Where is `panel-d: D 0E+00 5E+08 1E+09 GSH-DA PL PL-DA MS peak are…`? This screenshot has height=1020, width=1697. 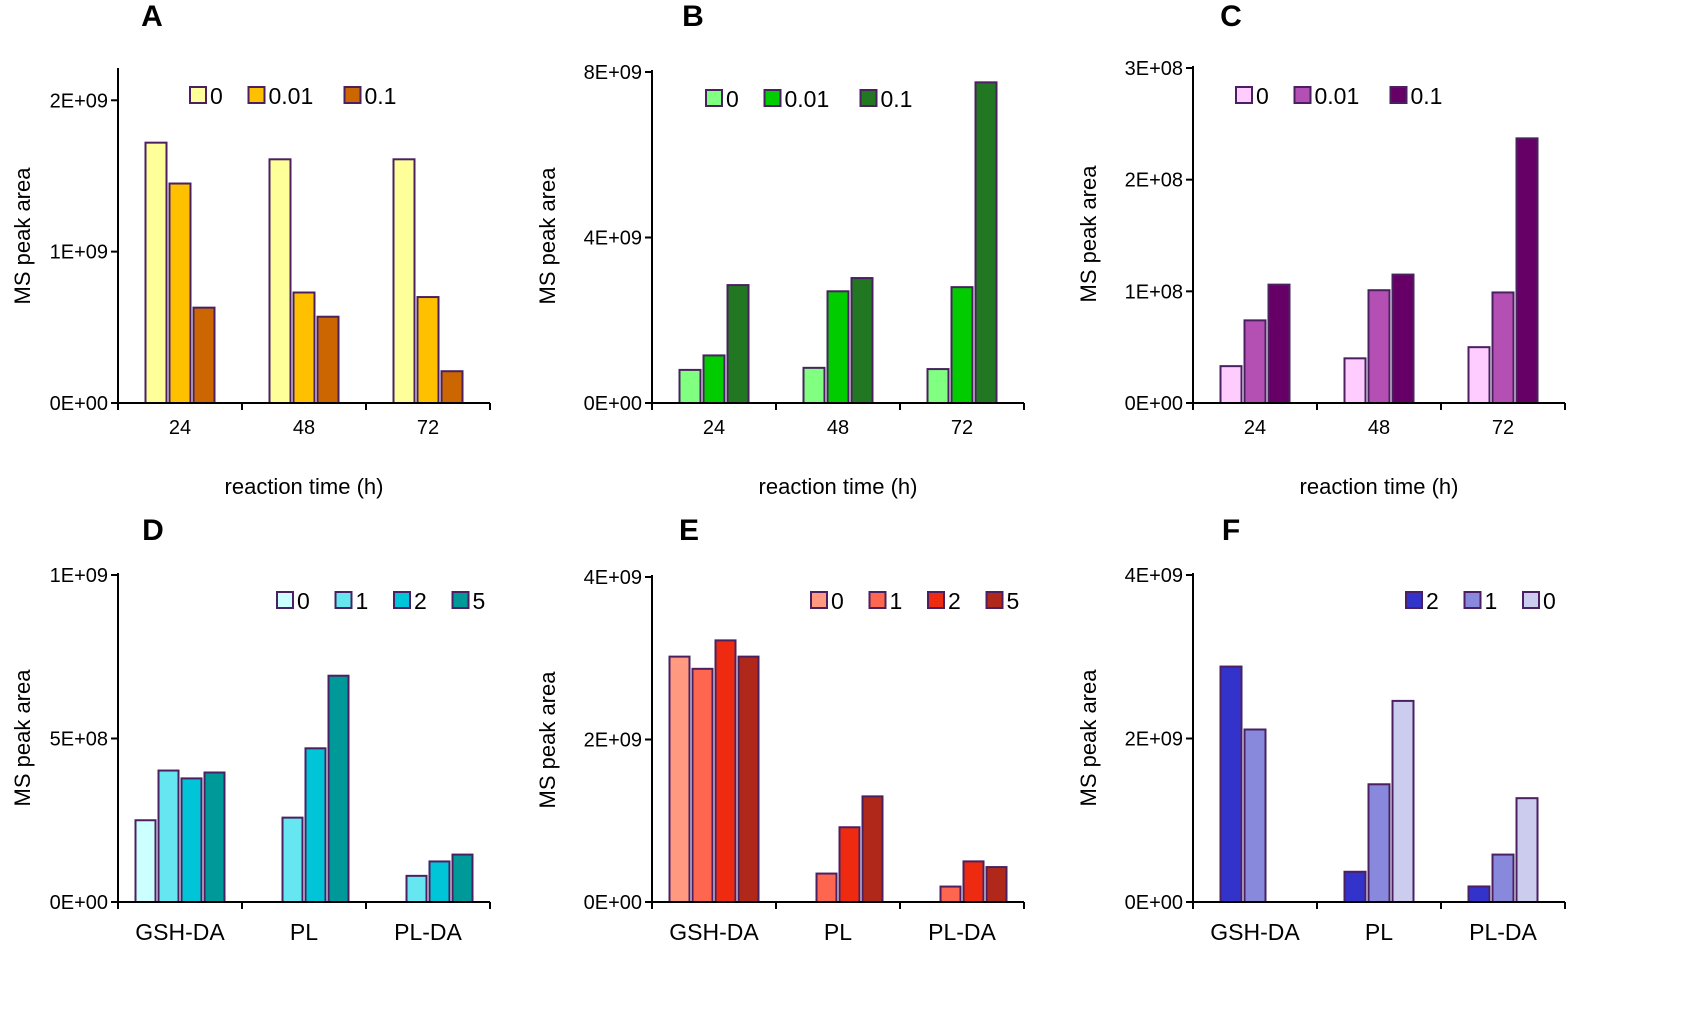
panel-d: D 0E+00 5E+08 1E+09 GSH-DA PL PL-DA MS peak are… is located at coordinates (250, 729).